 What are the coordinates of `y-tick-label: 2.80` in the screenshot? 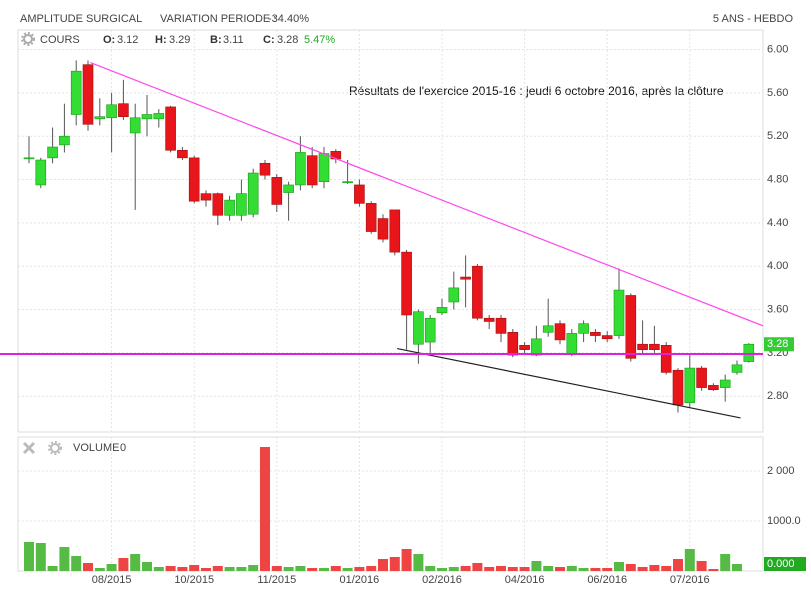 It's located at (777, 396).